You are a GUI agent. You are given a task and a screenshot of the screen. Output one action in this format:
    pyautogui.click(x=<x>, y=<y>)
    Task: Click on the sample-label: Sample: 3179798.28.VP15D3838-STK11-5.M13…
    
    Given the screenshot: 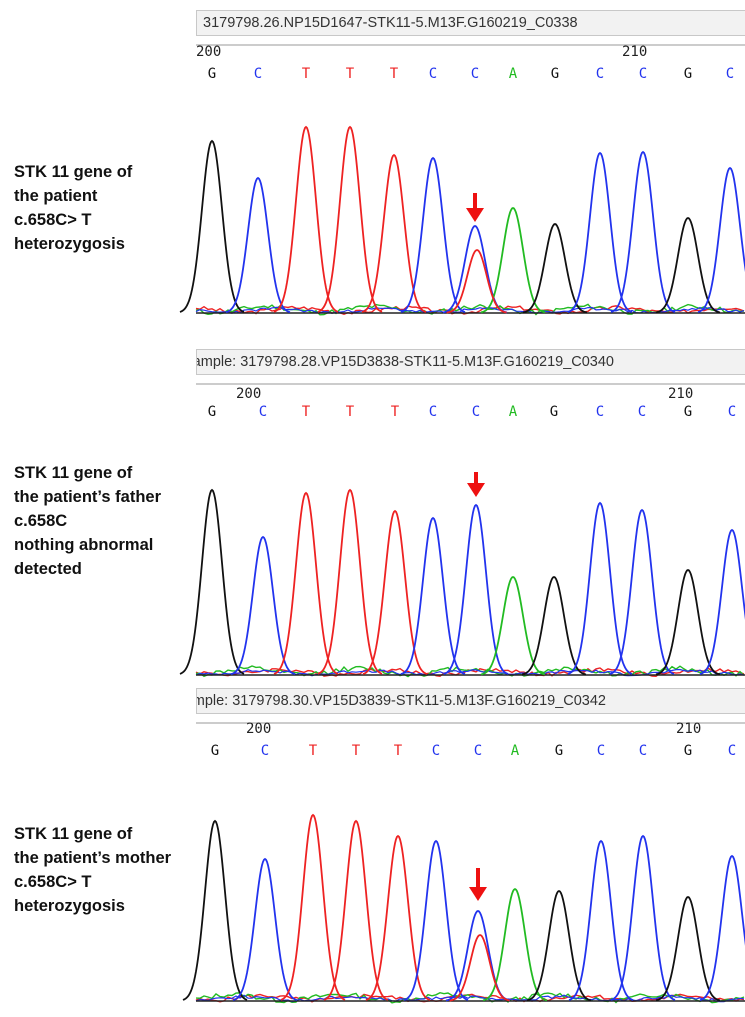 What is the action you would take?
    pyautogui.click(x=405, y=362)
    